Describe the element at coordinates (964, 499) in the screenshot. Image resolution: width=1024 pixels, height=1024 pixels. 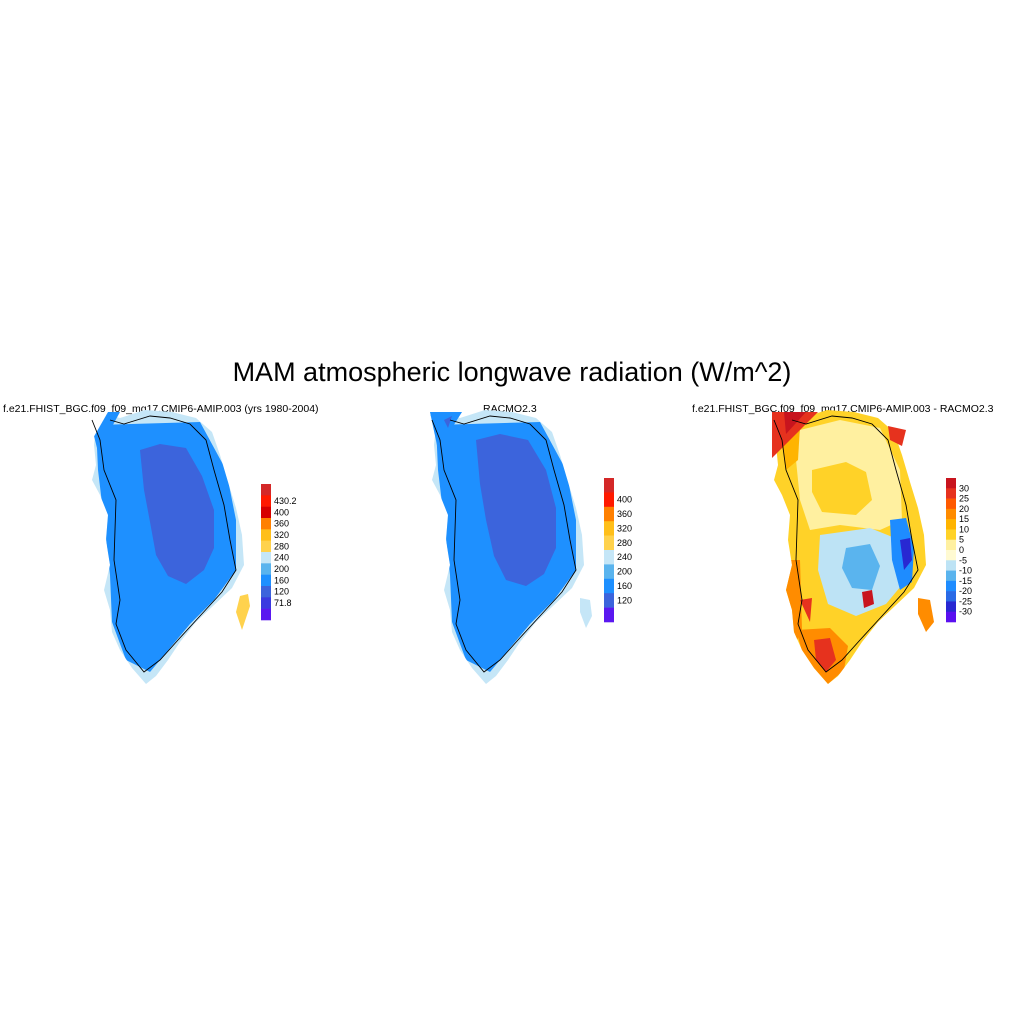
I see `colorbar-label: 25` at that location.